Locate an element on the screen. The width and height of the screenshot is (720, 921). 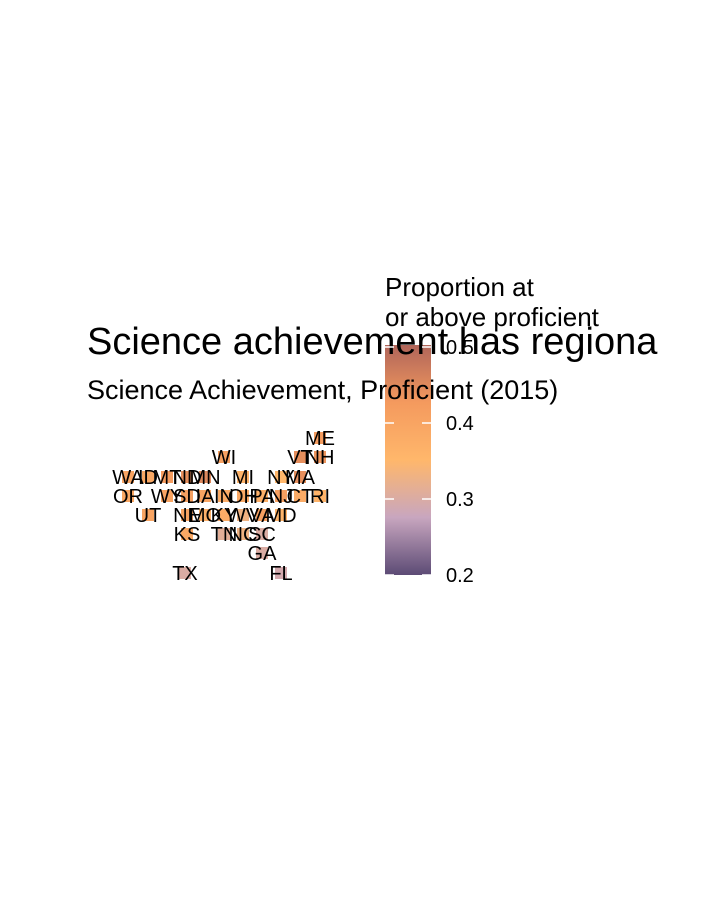
state-label: OH is located at coordinates (243, 497).